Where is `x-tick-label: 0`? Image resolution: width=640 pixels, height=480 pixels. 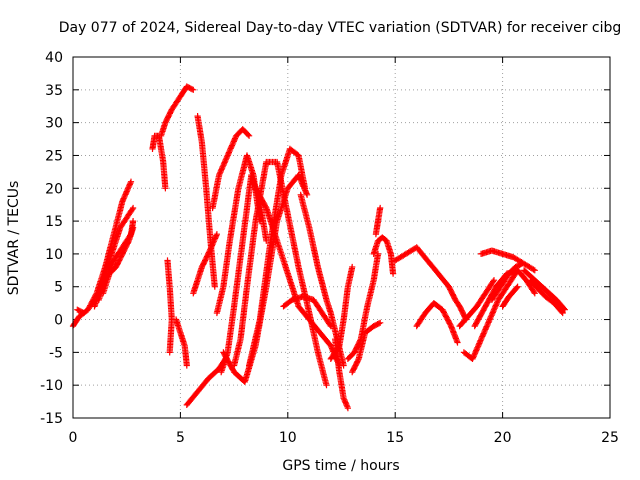
x-tick-label: 0 is located at coordinates (73, 438).